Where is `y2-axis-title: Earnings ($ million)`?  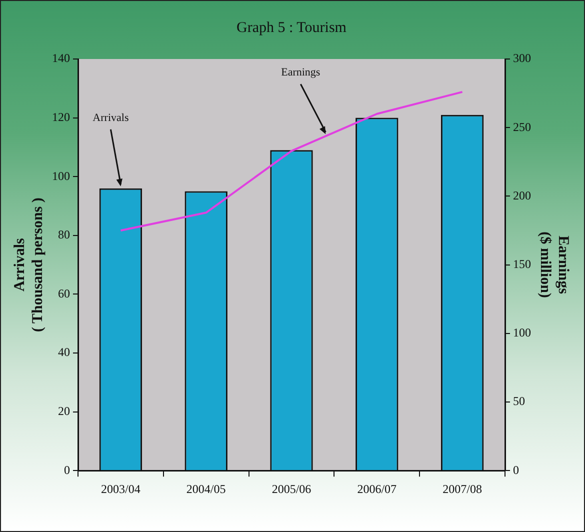 y2-axis-title: Earnings ($ million) is located at coordinates (554, 265).